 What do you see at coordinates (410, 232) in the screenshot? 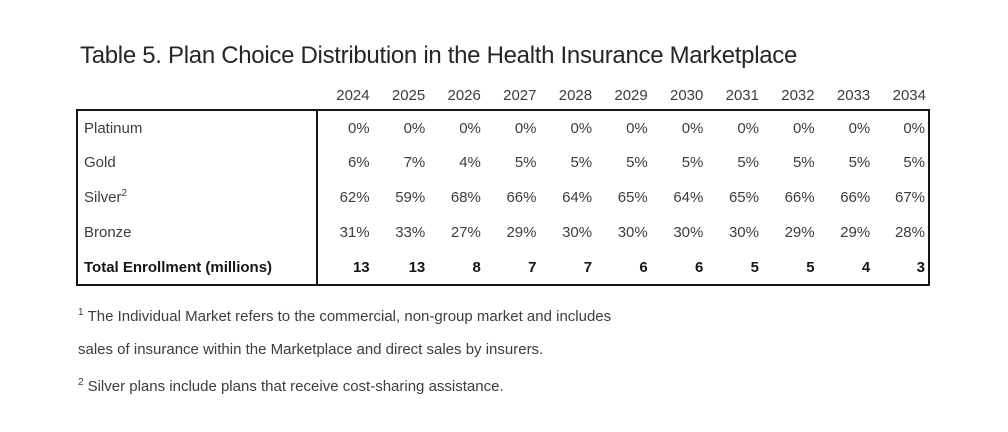
I see `cell-value: 33%` at bounding box center [410, 232].